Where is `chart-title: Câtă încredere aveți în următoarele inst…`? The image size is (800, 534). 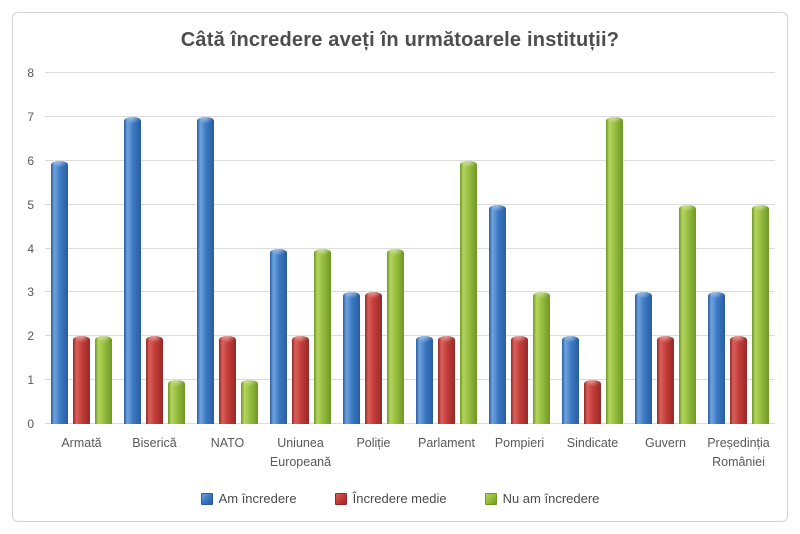
chart-title: Câtă încredere aveți în următoarele inst… is located at coordinates (400, 40).